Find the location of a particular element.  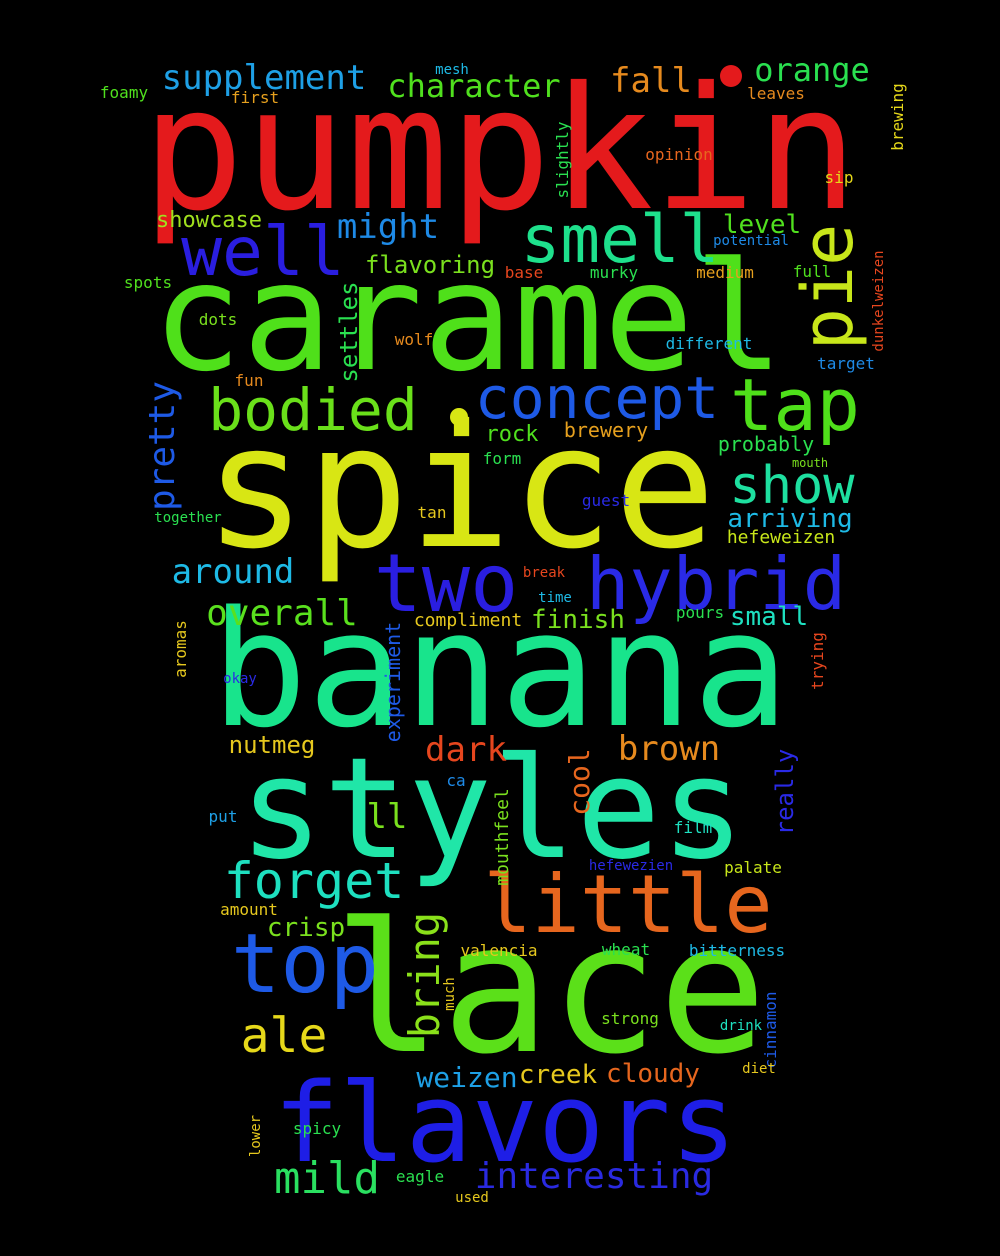

word-eagle: eagle is located at coordinates (420, 1176).